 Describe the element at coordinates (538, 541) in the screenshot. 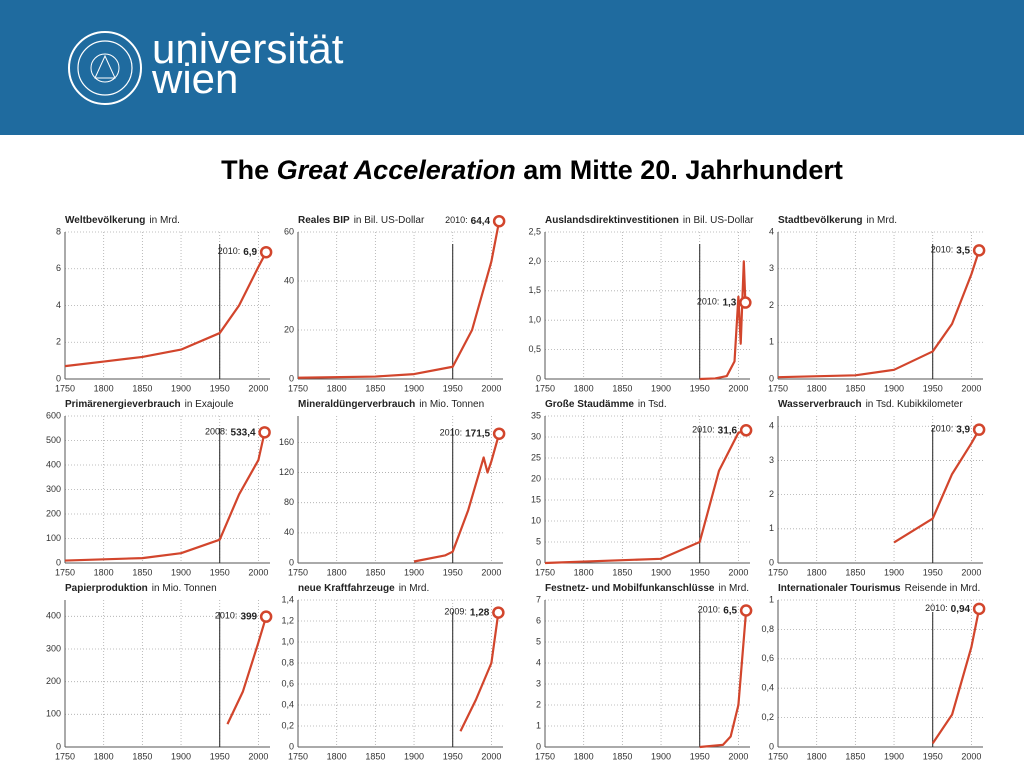

I see `y-tick-label: 5` at that location.